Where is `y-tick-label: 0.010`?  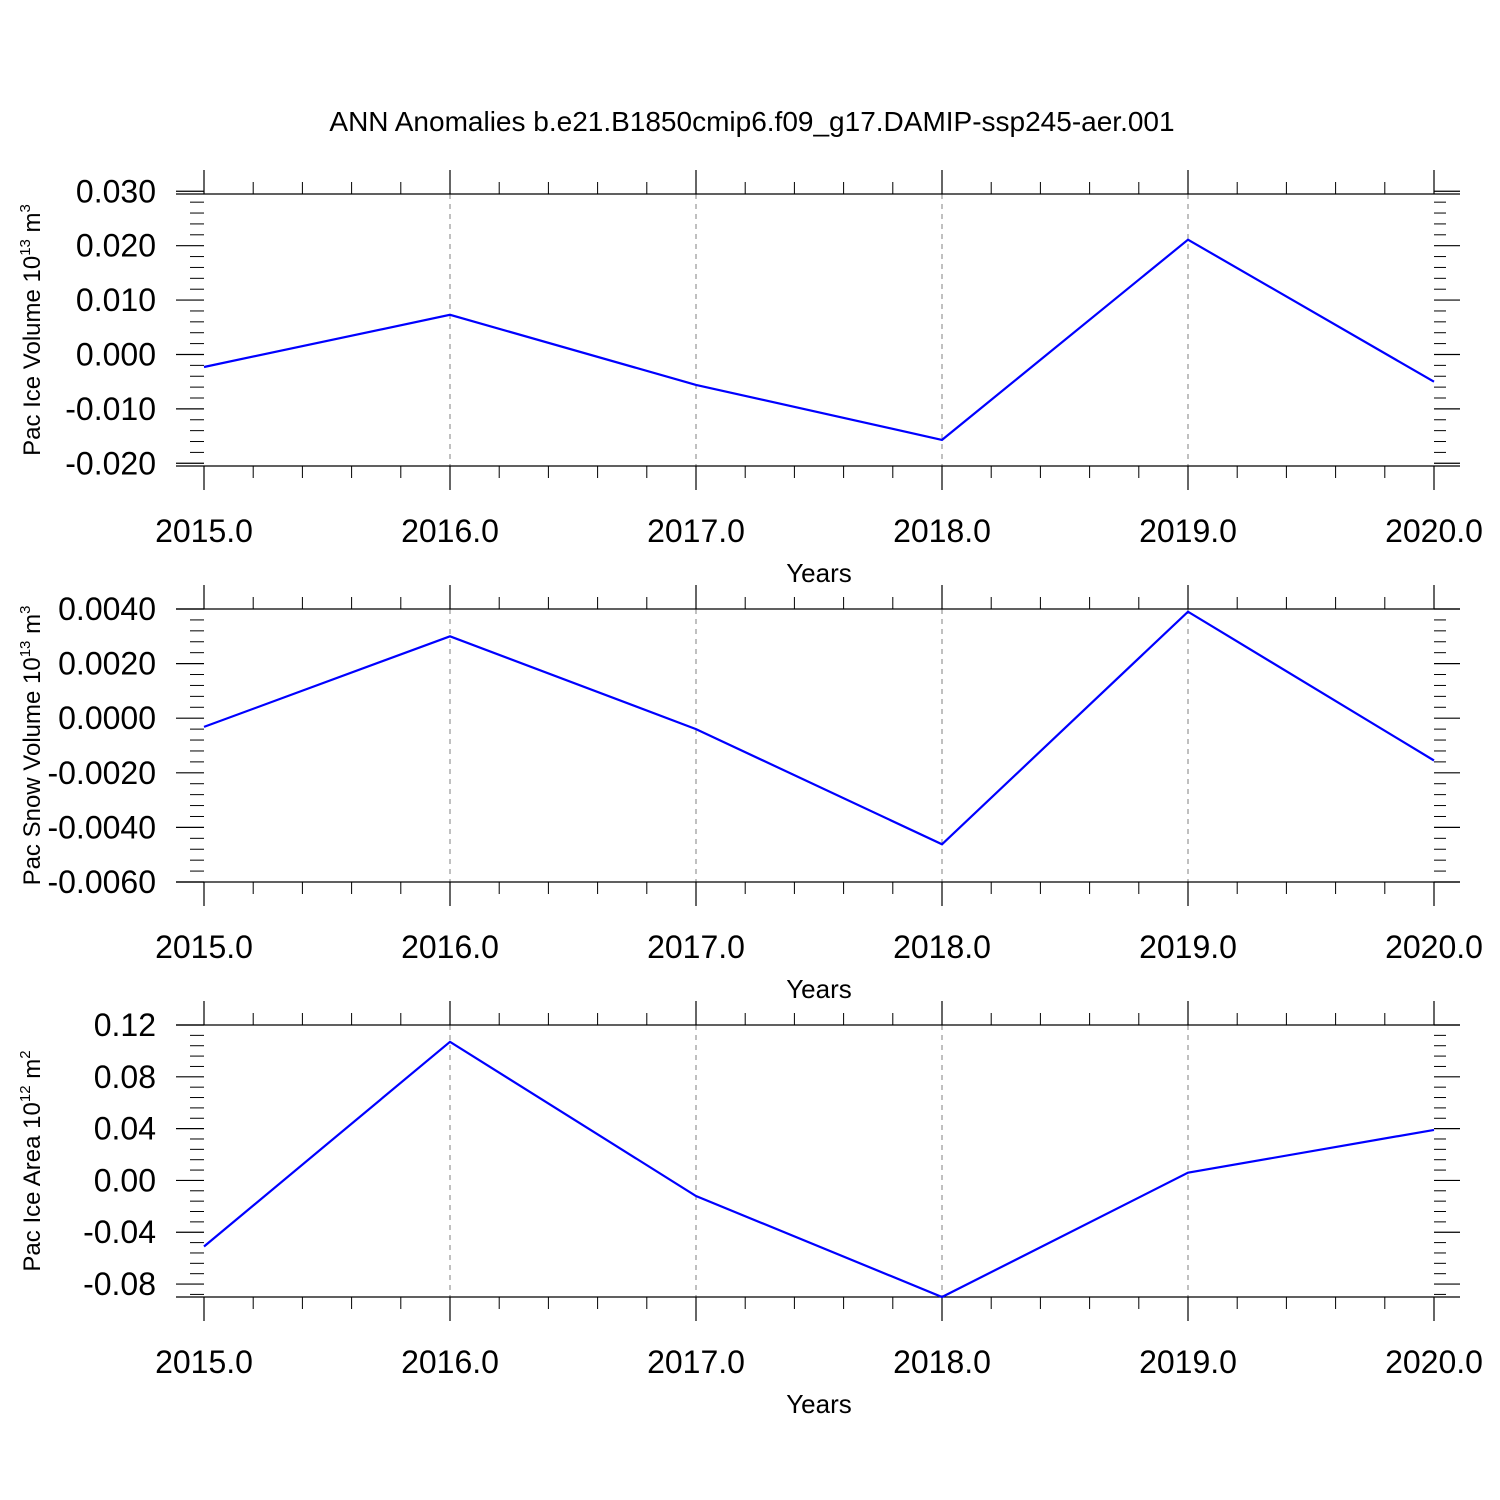
y-tick-label: 0.010 is located at coordinates (116, 300).